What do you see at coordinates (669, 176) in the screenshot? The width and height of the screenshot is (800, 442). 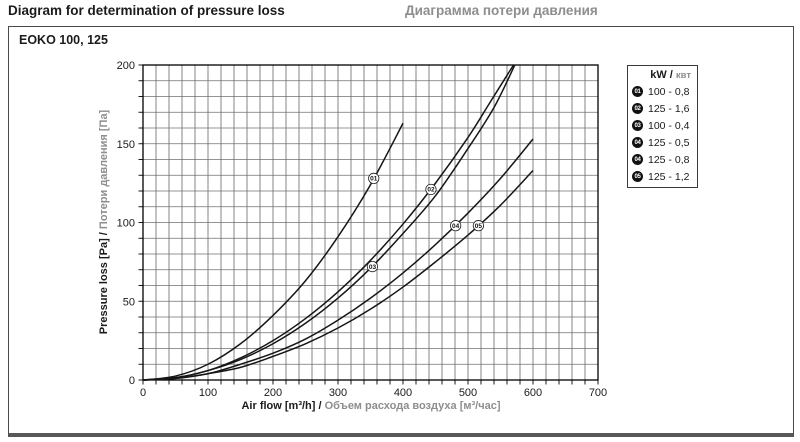 I see `legend-entry-label: 125 - 1,2` at bounding box center [669, 176].